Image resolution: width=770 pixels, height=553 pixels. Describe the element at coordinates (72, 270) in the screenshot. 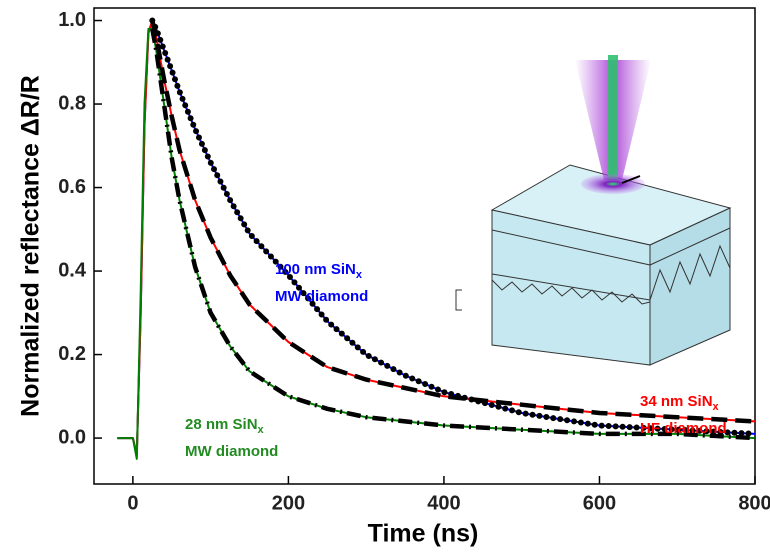

I see `y-tick-label: 0.4` at that location.